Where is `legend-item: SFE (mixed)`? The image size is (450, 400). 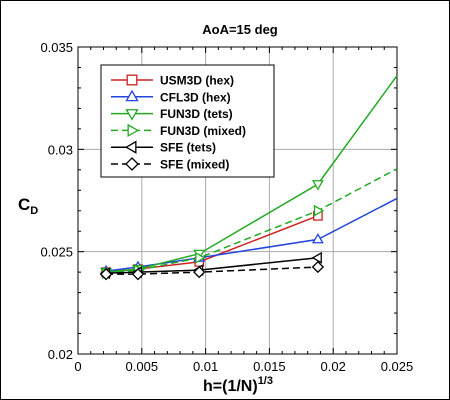 legend-item: SFE (mixed) is located at coordinates (170, 164).